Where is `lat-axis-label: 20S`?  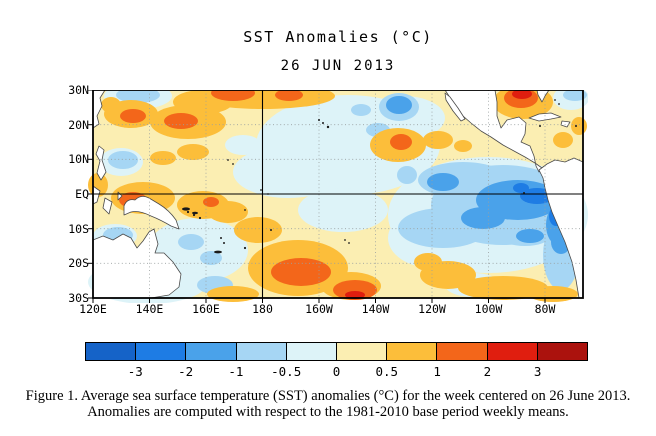
lat-axis-label: 20S is located at coordinates (78, 263).